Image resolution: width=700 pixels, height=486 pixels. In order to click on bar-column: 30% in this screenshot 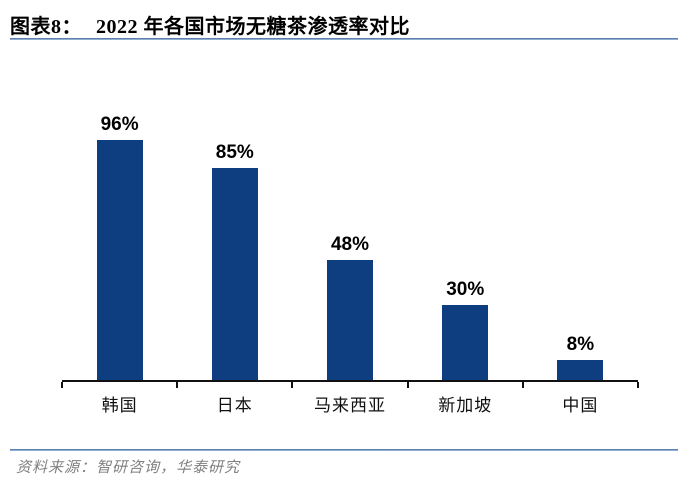, I will do `click(465, 255)`.